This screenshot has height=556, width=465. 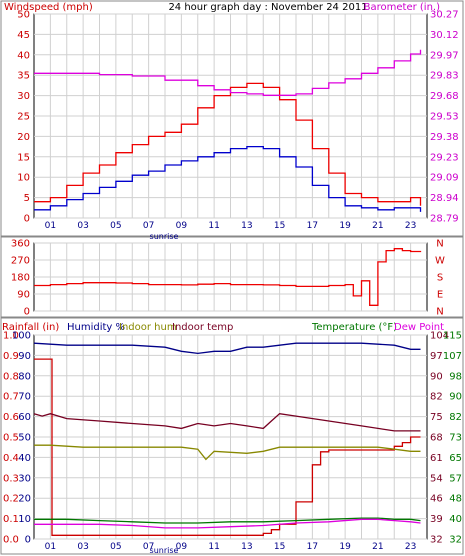 What do you see at coordinates (444, 15) in the screenshot?
I see `panel1-right-tick-label: 30.27` at bounding box center [444, 15].